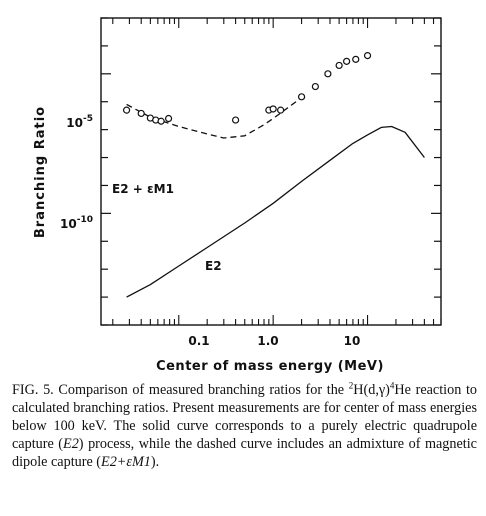 This screenshot has height=516, width=486. Describe the element at coordinates (143, 189) in the screenshot. I see `annotation-e2-em1: E2 + εM1` at that location.